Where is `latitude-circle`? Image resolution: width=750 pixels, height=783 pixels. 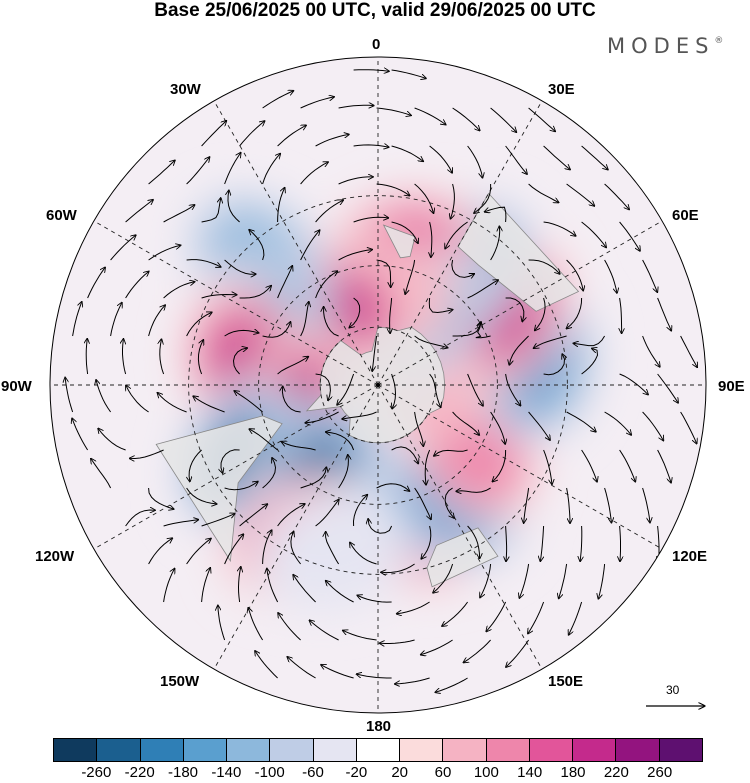
latitude-circle is located at coordinates (378, 385).